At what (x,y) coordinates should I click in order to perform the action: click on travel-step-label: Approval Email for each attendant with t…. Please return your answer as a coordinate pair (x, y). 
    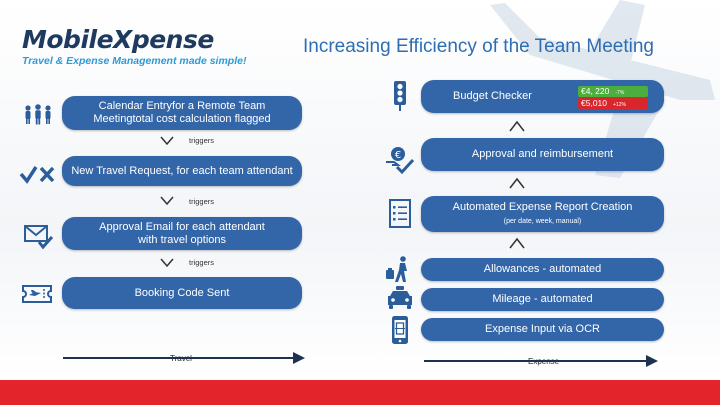
    Looking at the image, I should click on (182, 233).